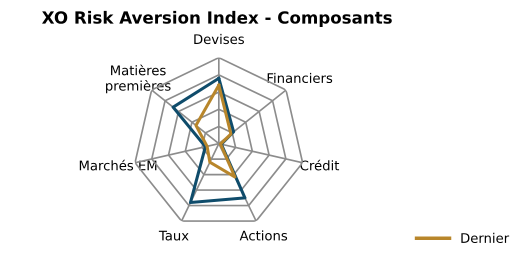  I want to click on spoke-label: Financiers, so click(300, 78).